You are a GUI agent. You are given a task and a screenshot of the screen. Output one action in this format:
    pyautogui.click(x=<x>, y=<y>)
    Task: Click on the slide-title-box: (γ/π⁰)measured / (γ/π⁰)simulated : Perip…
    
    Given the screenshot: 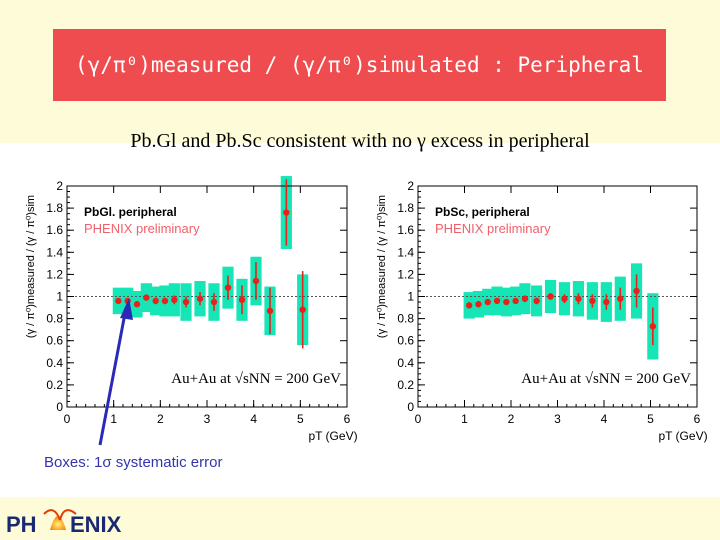 What is the action you would take?
    pyautogui.click(x=359, y=65)
    